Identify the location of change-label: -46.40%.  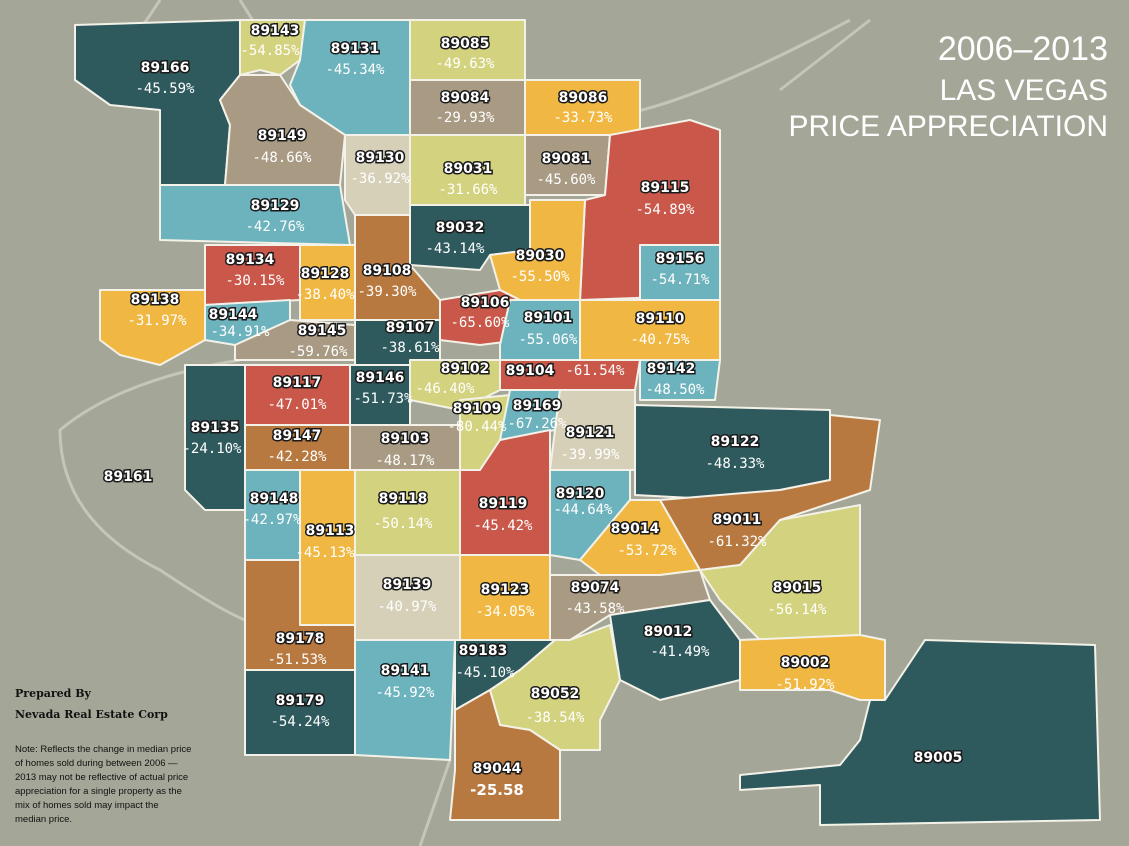
(445, 389).